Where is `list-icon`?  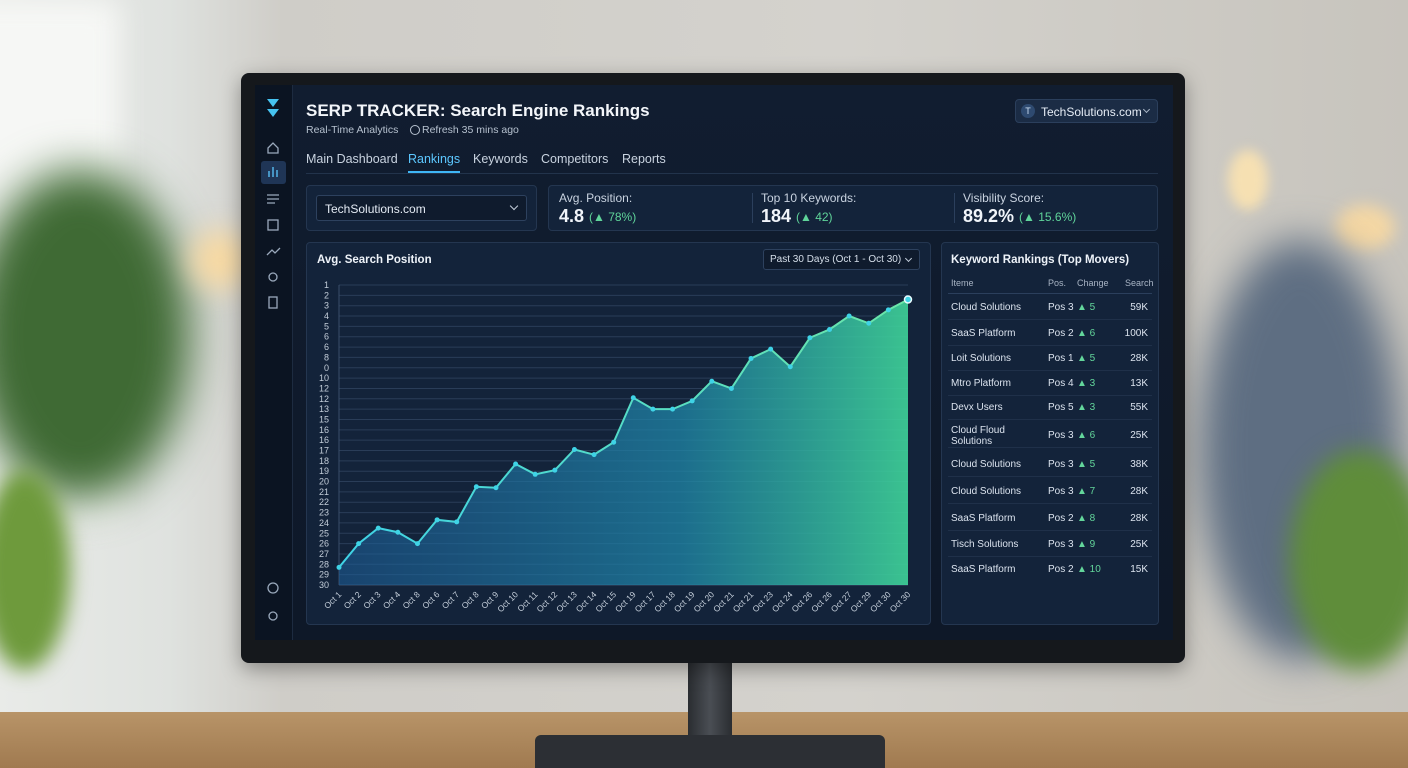 list-icon is located at coordinates (273, 199).